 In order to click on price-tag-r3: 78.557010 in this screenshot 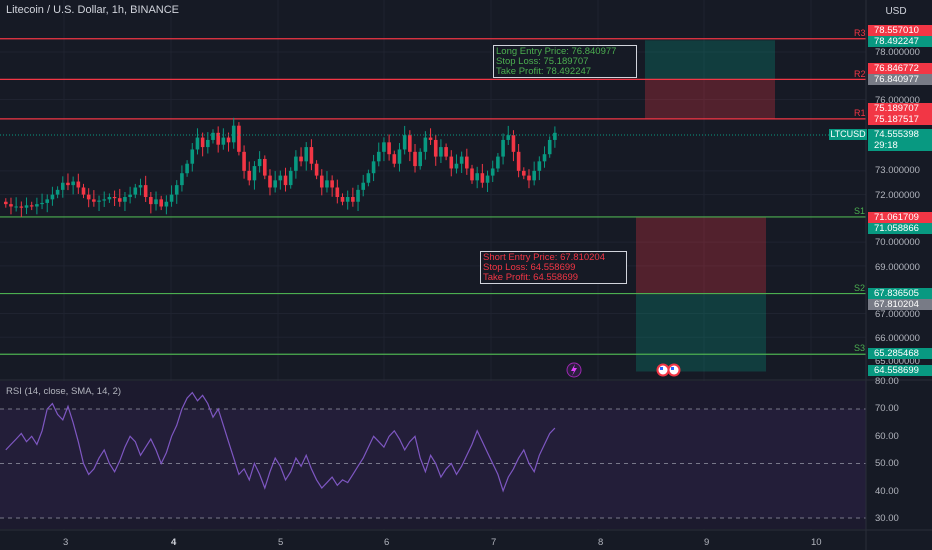, I will do `click(900, 30)`.